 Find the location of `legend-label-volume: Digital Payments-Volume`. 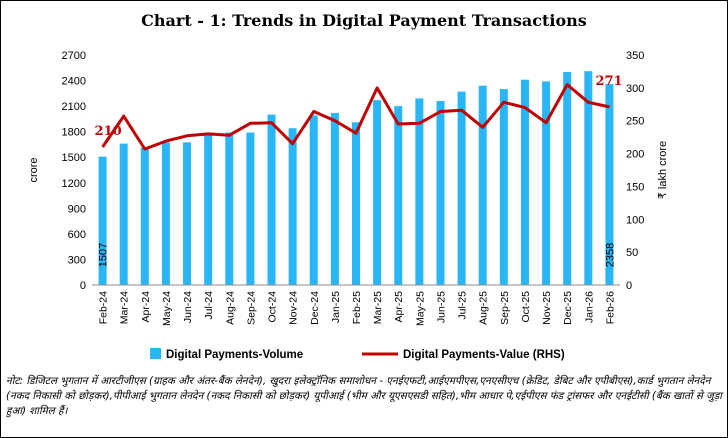

legend-label-volume: Digital Payments-Volume is located at coordinates (234, 355).